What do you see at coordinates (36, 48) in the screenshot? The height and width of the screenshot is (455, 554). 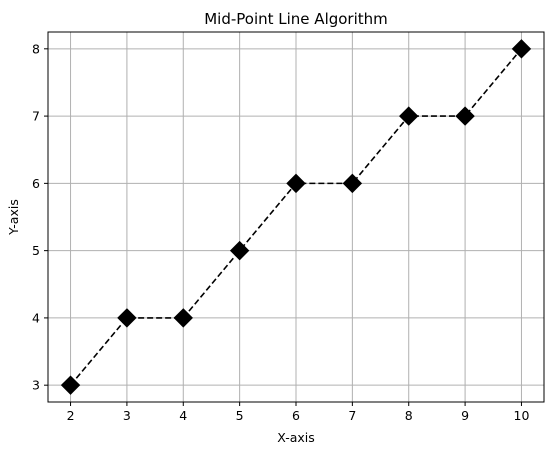 I see `y-tick-label: 8` at bounding box center [36, 48].